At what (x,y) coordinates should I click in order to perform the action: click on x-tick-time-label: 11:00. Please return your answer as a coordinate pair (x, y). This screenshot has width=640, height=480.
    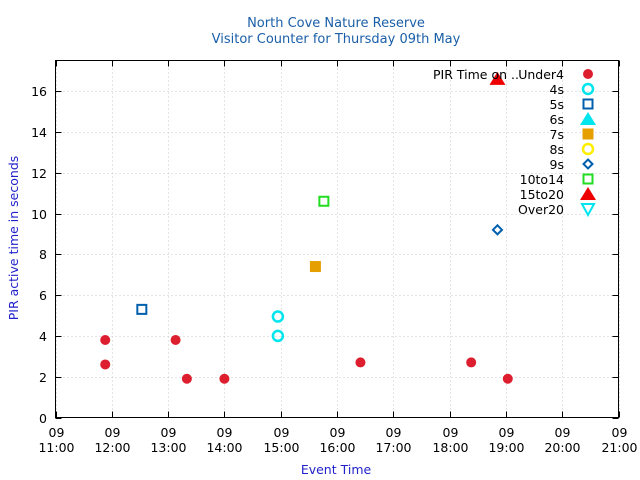
    Looking at the image, I should click on (56, 447).